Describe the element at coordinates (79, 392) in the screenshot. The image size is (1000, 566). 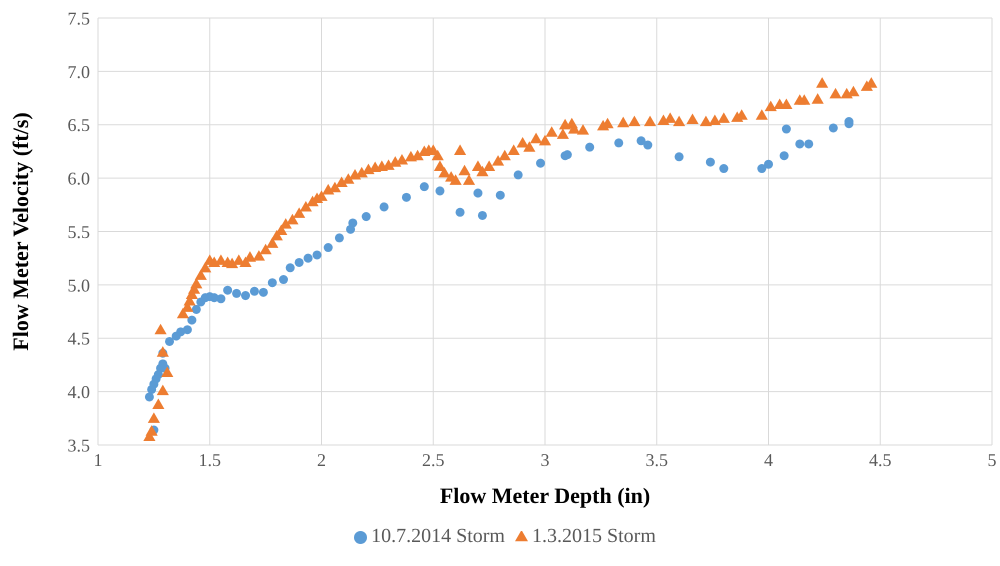
I see `y-tick-label: 4.0` at that location.